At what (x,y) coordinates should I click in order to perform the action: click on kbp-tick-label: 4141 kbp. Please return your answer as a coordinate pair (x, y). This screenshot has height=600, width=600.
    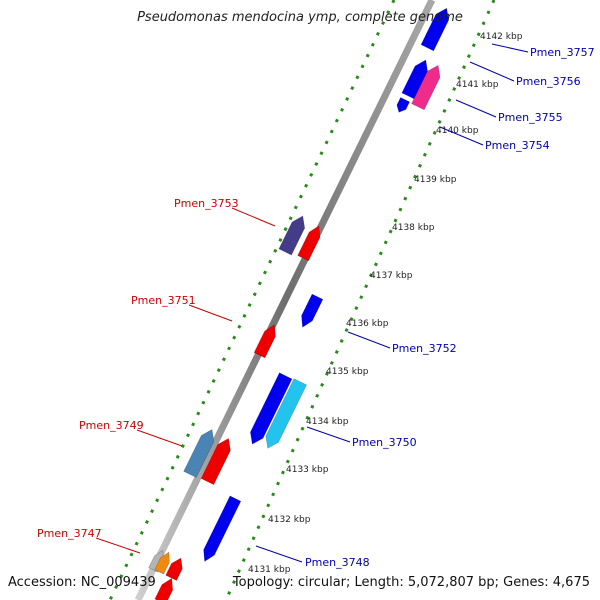
    Looking at the image, I should click on (477, 85).